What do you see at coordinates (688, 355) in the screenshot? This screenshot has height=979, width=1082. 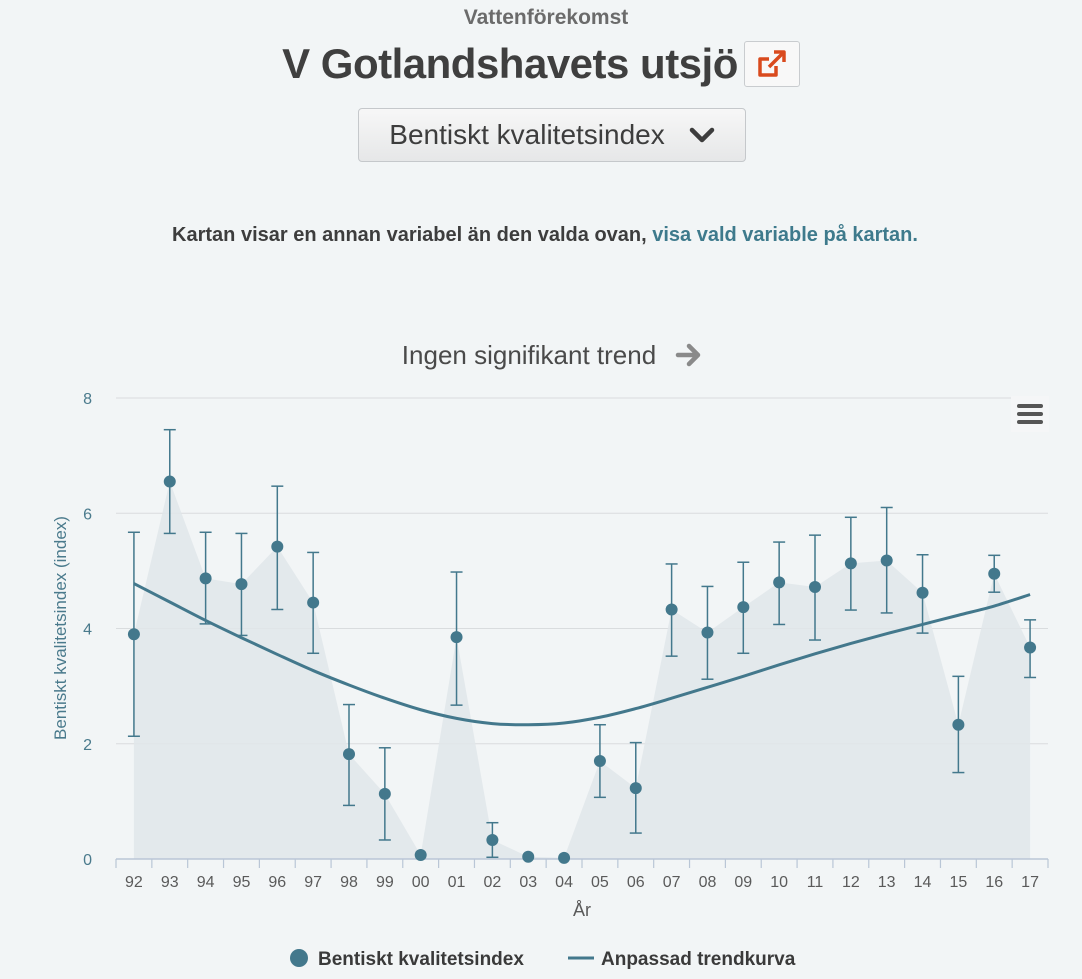 I see `arrow-right-icon` at bounding box center [688, 355].